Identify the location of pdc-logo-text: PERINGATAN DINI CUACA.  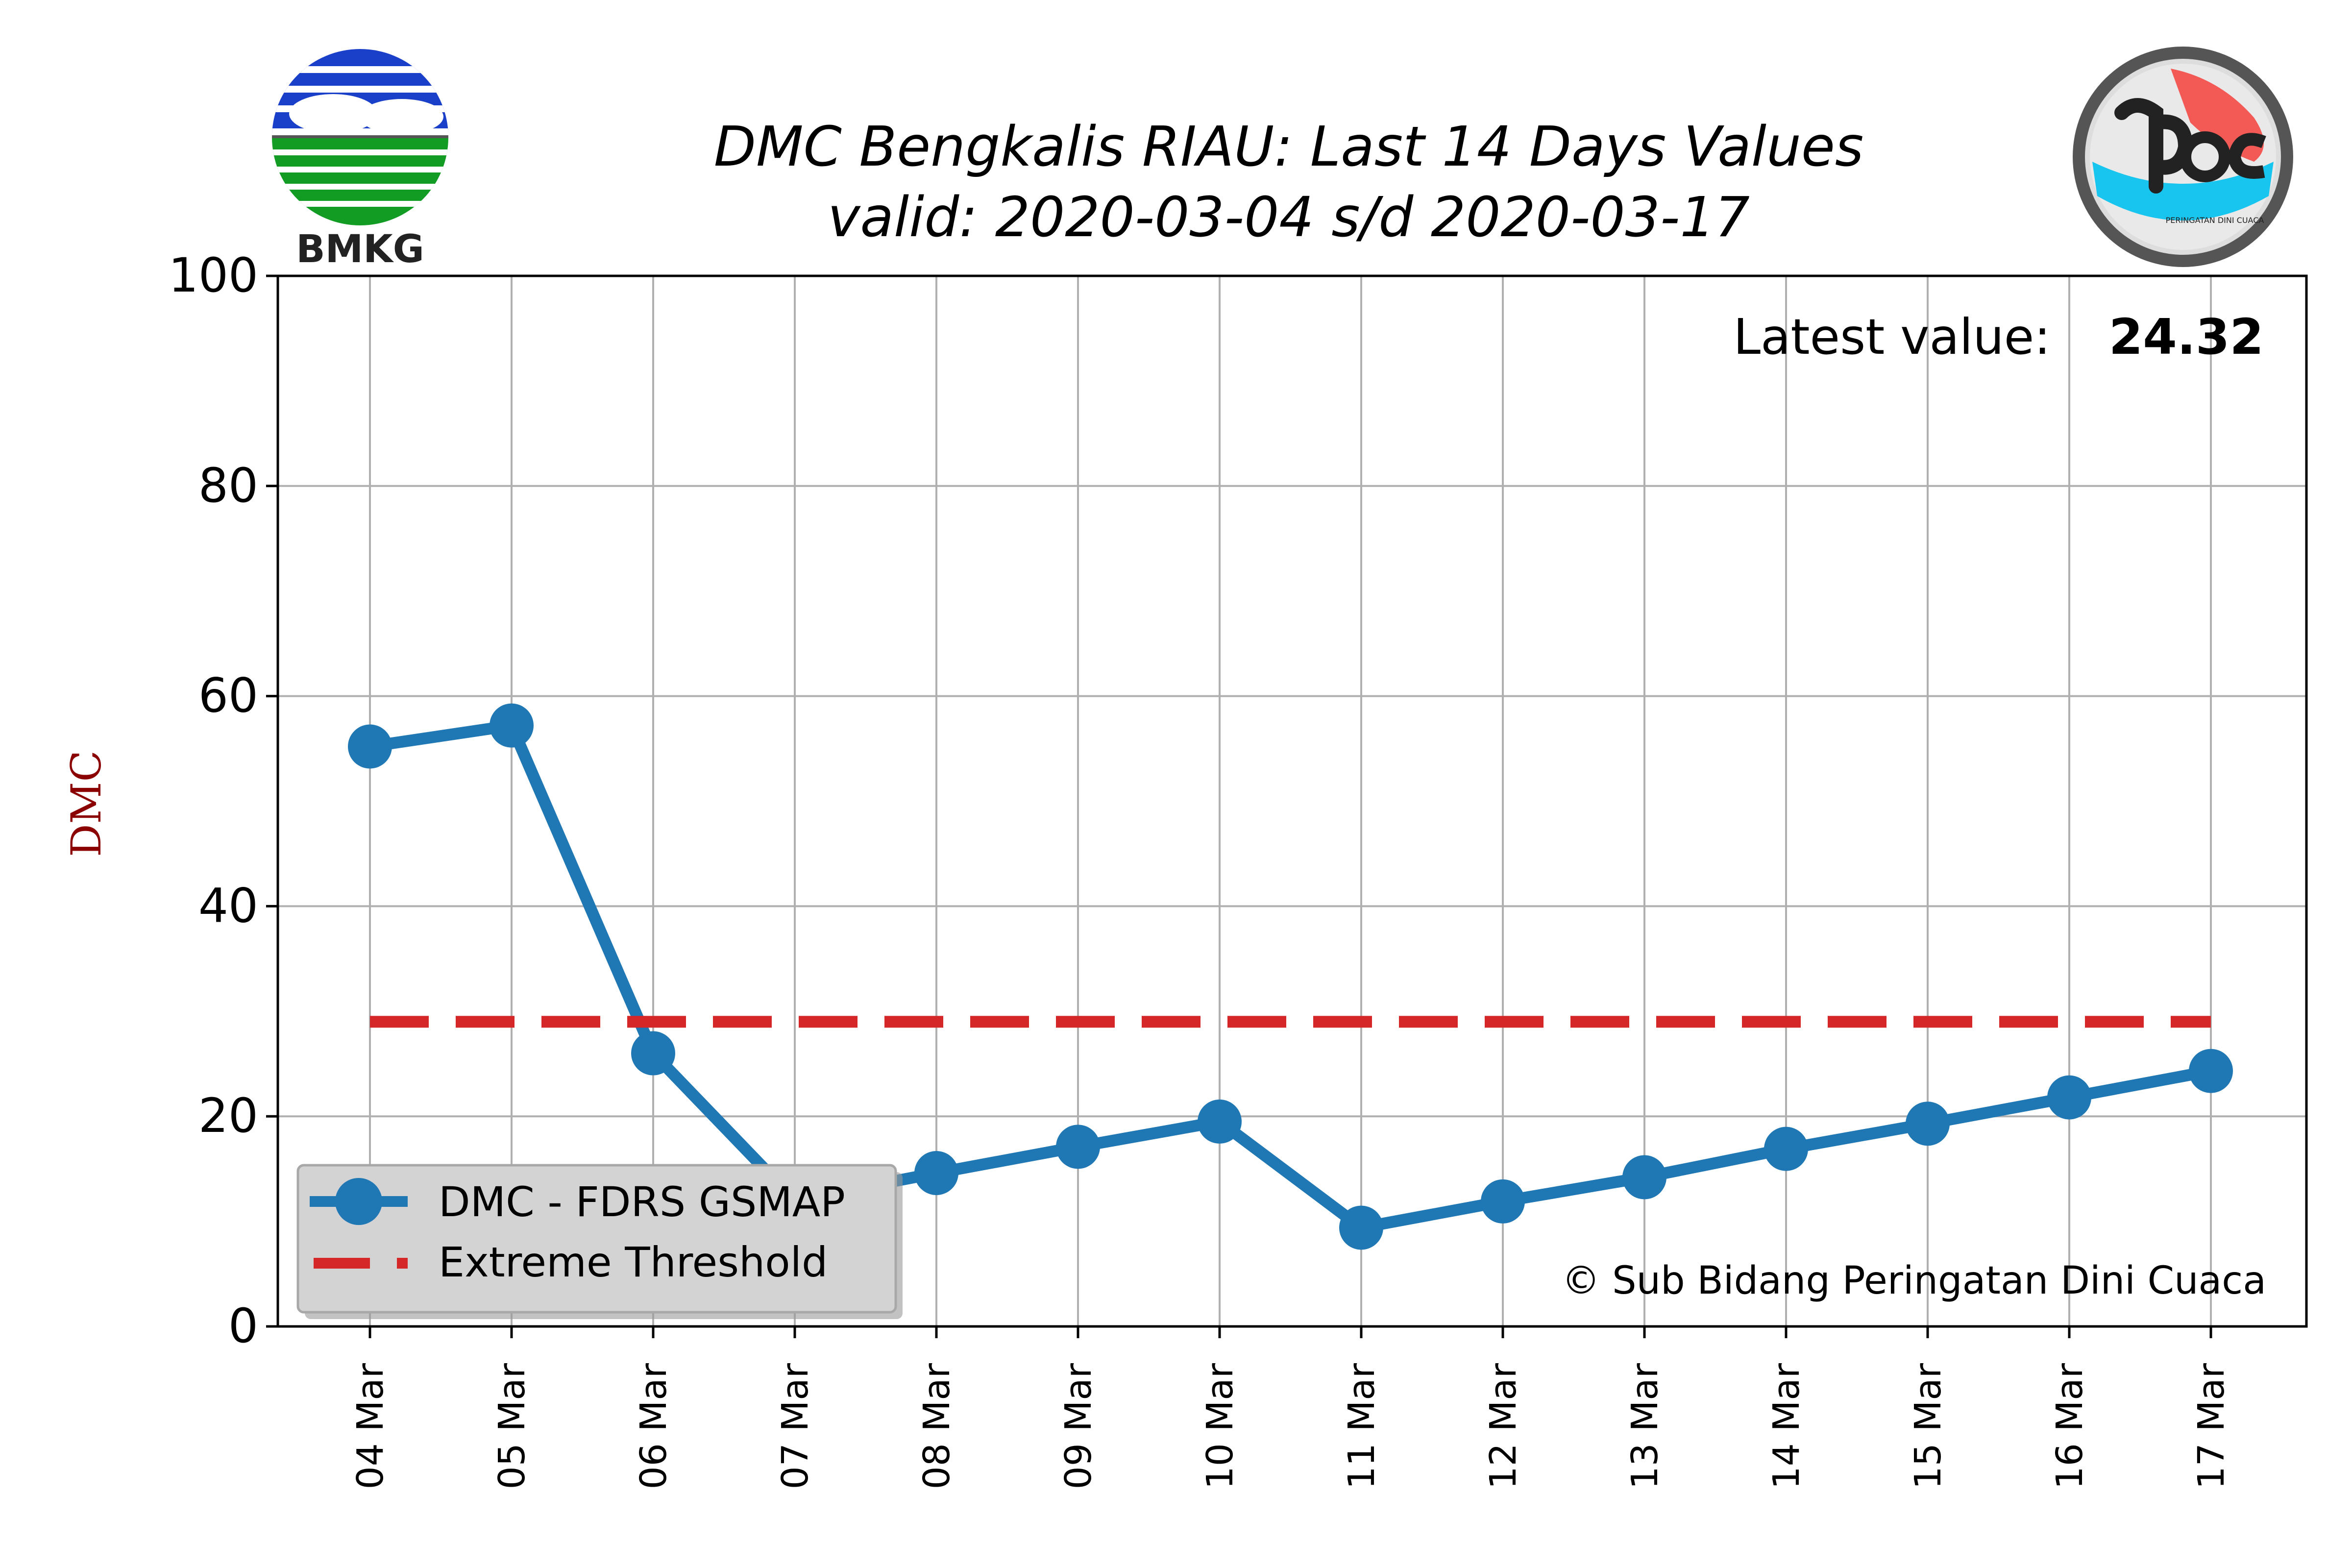
(2215, 220).